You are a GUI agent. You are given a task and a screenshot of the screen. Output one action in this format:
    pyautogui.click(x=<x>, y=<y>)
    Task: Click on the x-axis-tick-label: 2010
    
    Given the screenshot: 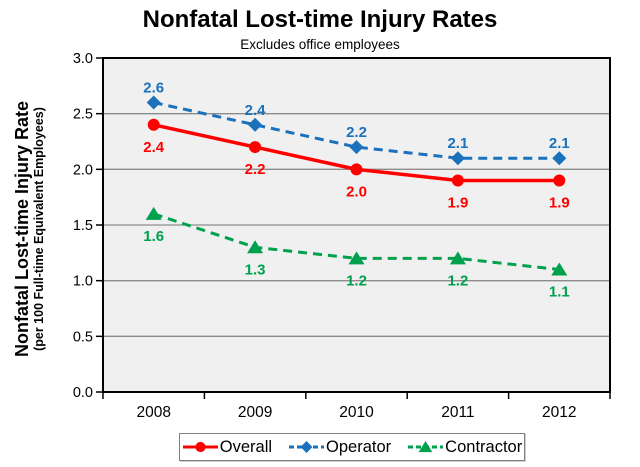 What is the action you would take?
    pyautogui.click(x=356, y=412)
    